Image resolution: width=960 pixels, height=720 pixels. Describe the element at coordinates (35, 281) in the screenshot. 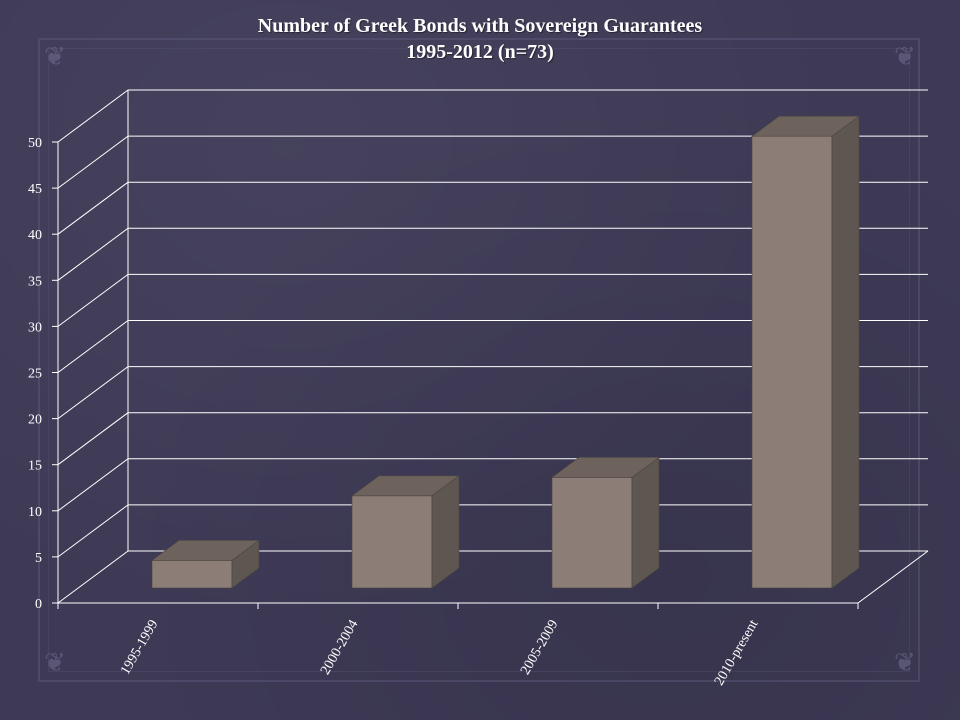

I see `y-tick-label: 35` at that location.